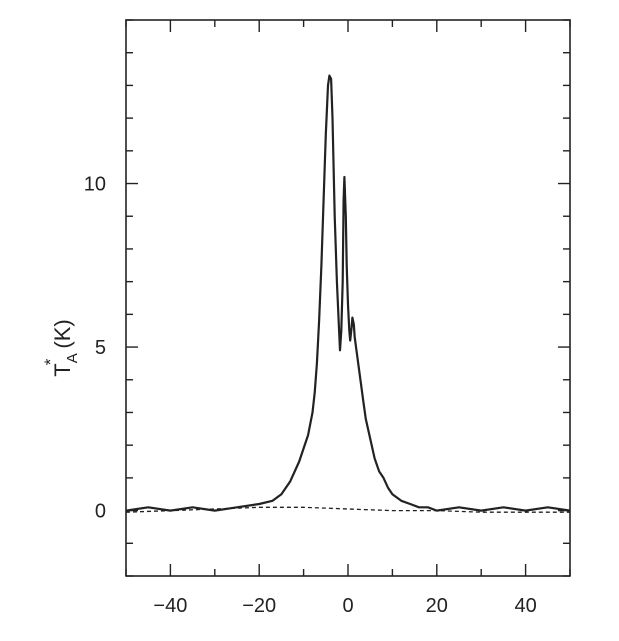 The width and height of the screenshot is (619, 641). I want to click on x-tick-label: 40, so click(525, 606).